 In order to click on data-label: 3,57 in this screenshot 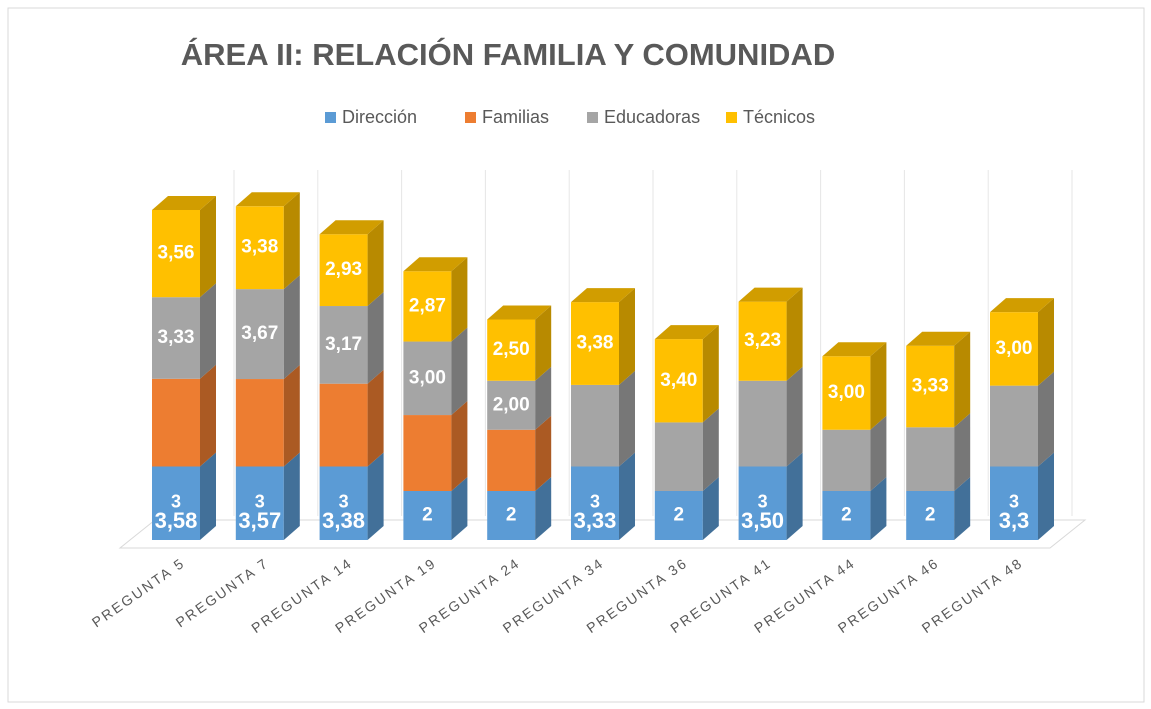, I will do `click(259, 520)`.